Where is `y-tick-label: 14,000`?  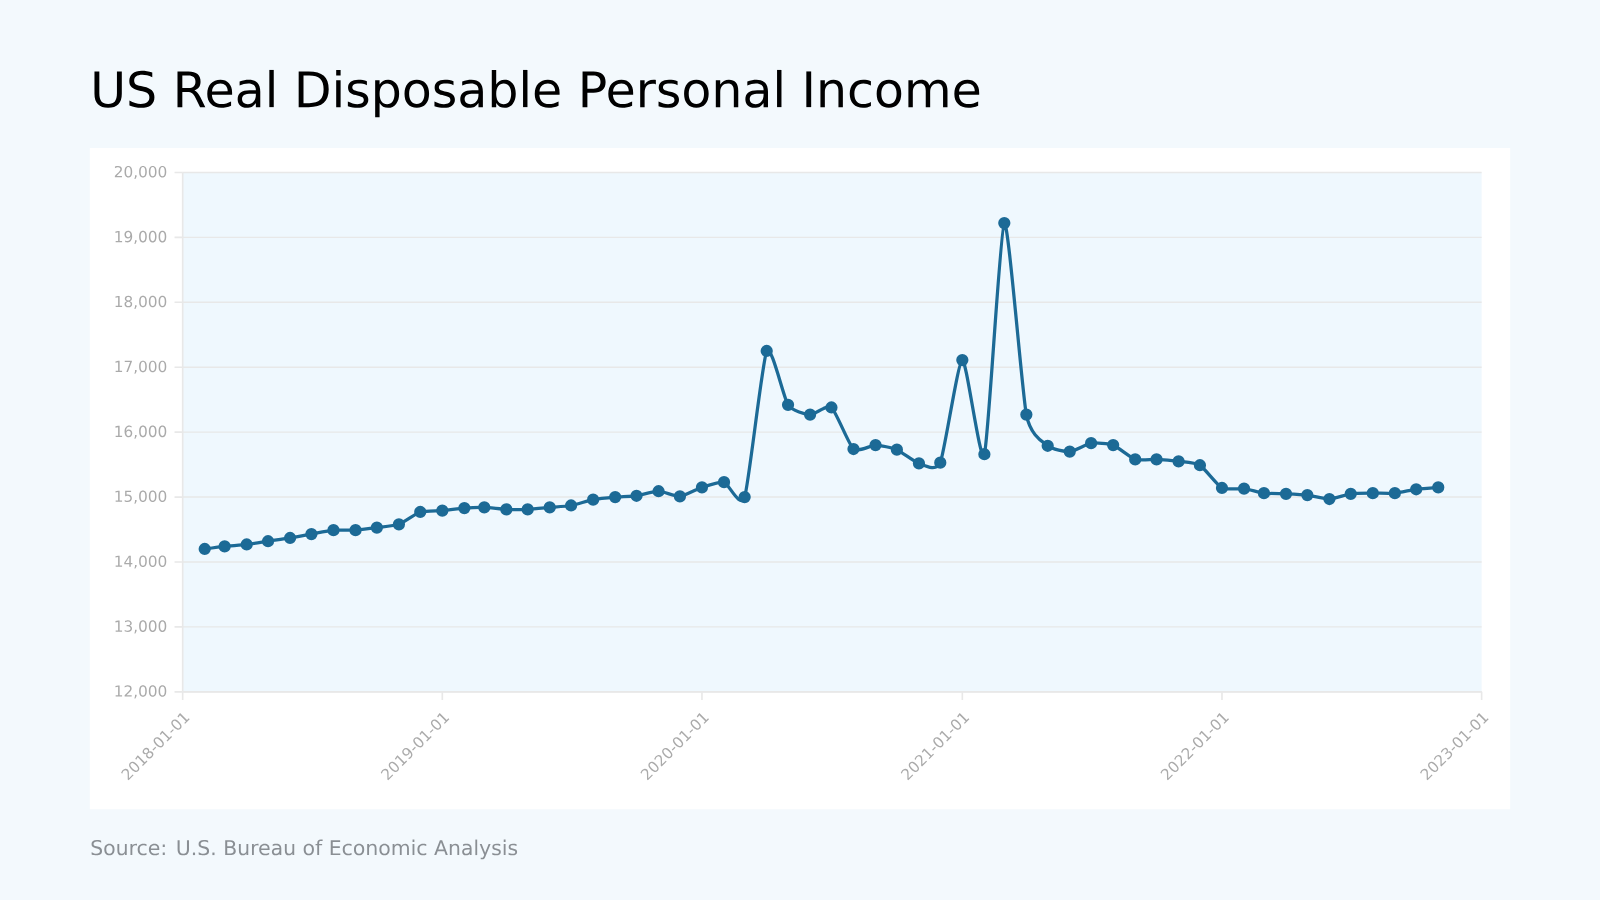
y-tick-label: 14,000 is located at coordinates (141, 562).